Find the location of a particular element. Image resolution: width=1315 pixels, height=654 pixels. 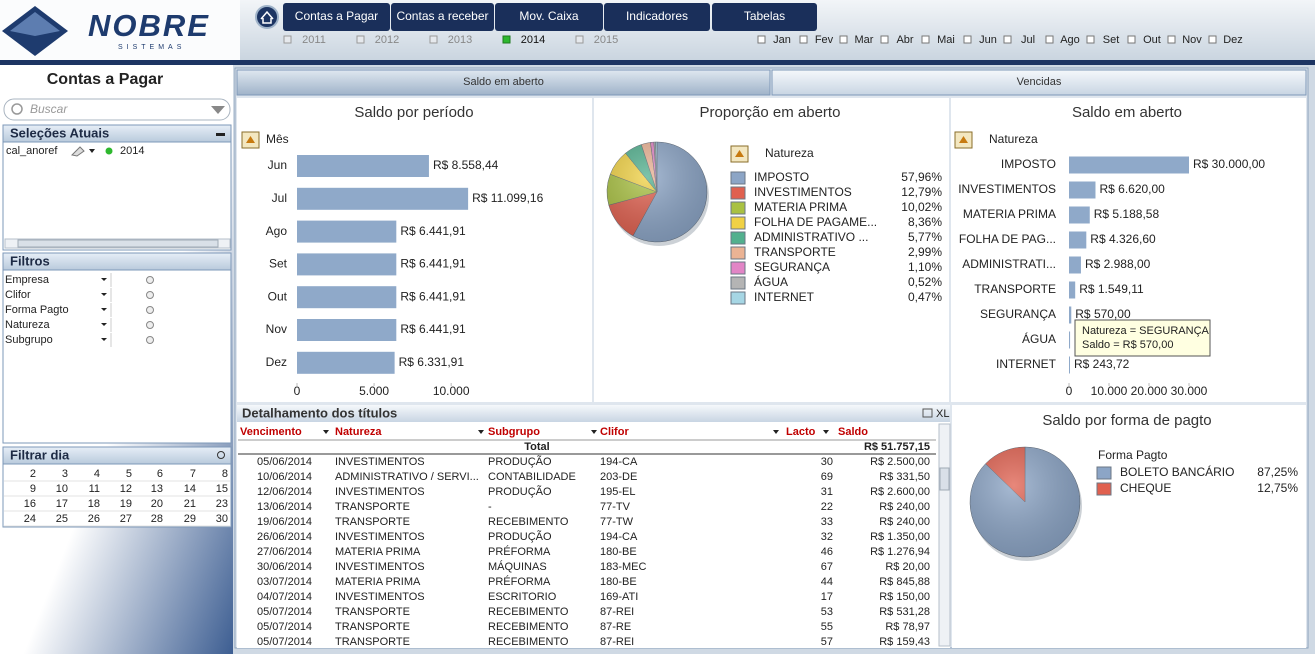

v-scrollbar is located at coordinates (944, 535).